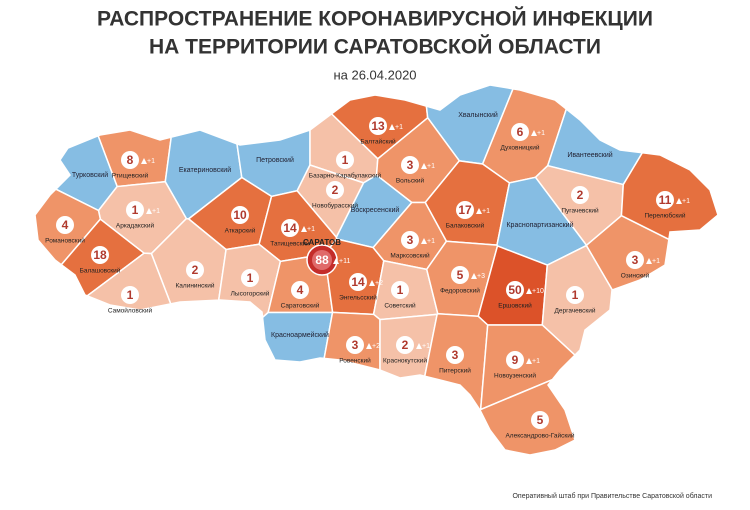  I want to click on case-count: 13, so click(378, 126).